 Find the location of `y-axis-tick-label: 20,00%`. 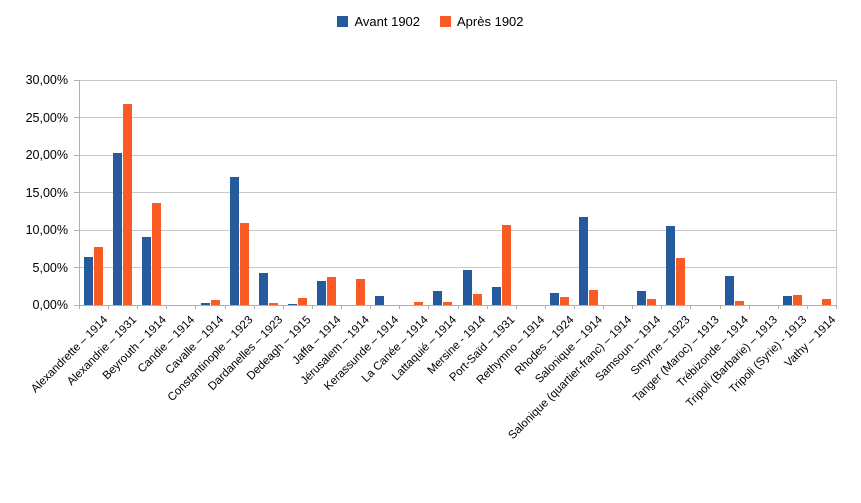

y-axis-tick-label: 20,00% is located at coordinates (46, 155).